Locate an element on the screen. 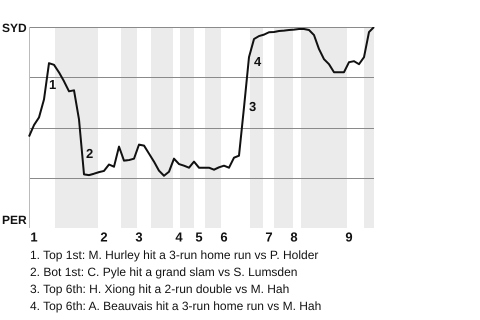 This screenshot has width=480, height=320. annotation: 1 is located at coordinates (52, 85).